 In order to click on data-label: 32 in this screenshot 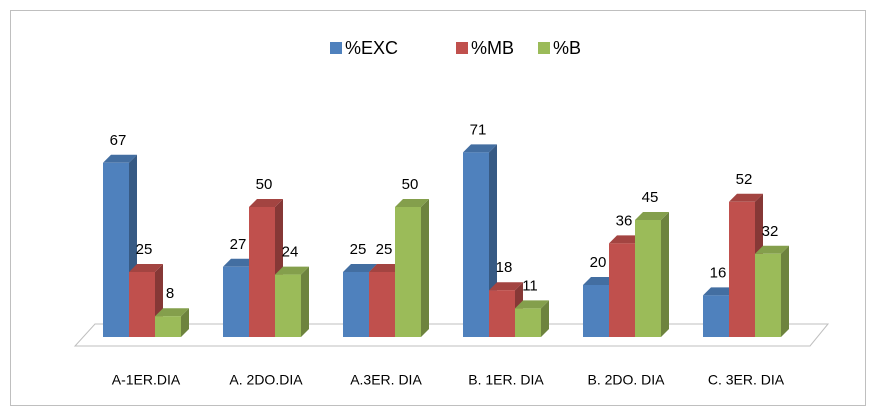, I will do `click(770, 231)`.